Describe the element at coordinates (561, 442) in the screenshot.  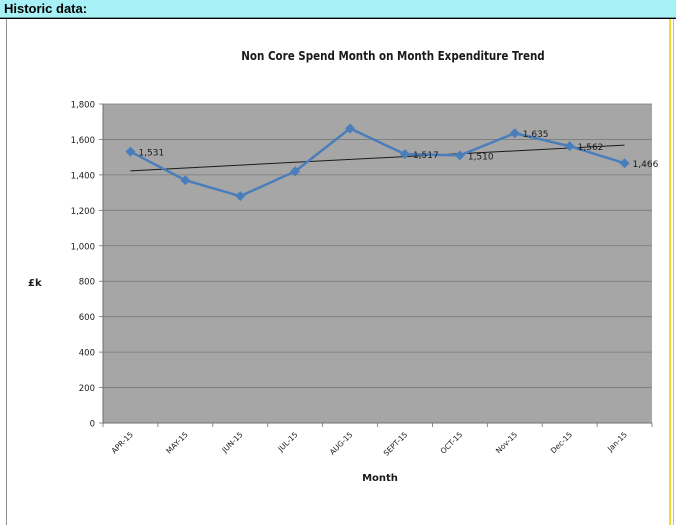
I see `x-tick-label: Dec-15` at that location.